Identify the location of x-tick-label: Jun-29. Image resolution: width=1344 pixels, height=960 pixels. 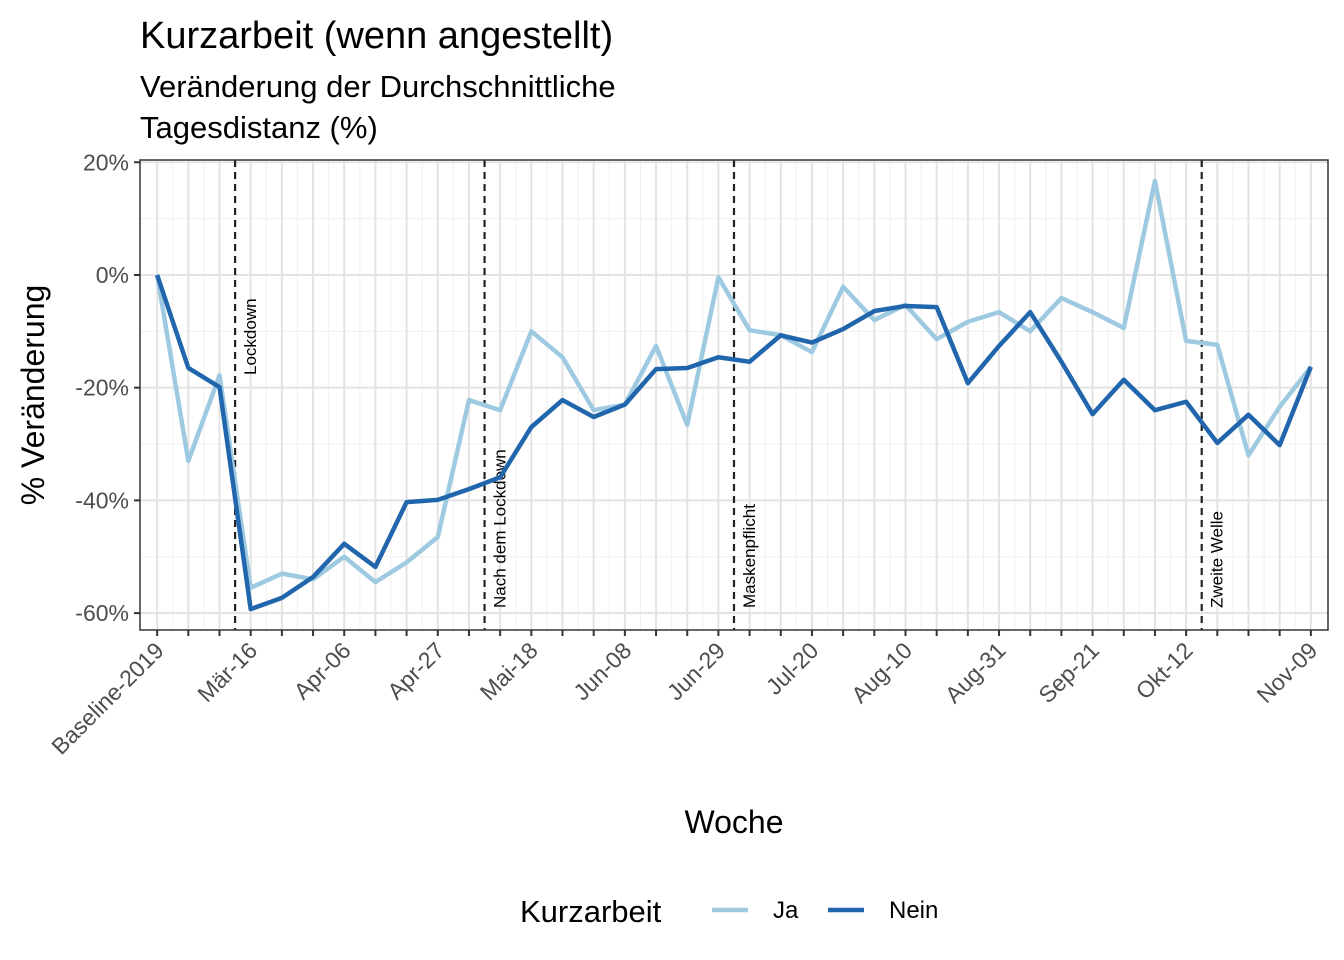
(696, 671).